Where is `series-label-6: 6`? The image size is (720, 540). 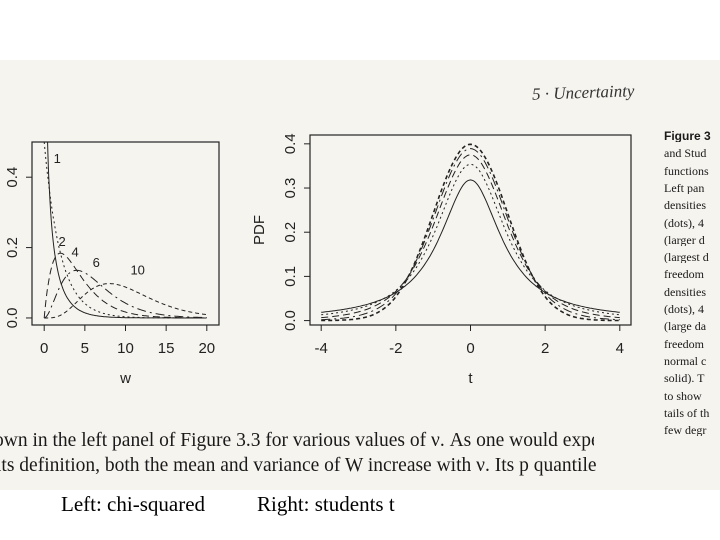
series-label-6: 6 is located at coordinates (96, 262).